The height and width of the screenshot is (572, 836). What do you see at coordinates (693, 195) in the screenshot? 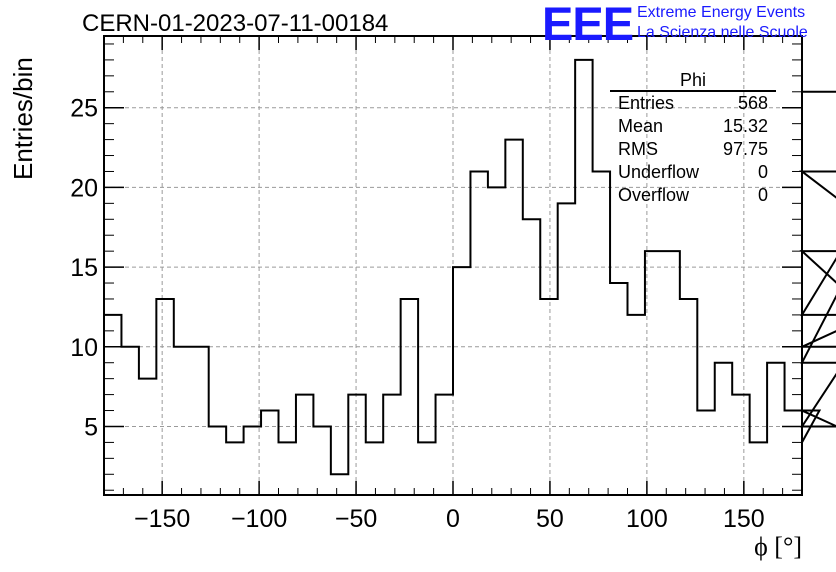
I see `stats-row-overflow: Overflow 0` at bounding box center [693, 195].